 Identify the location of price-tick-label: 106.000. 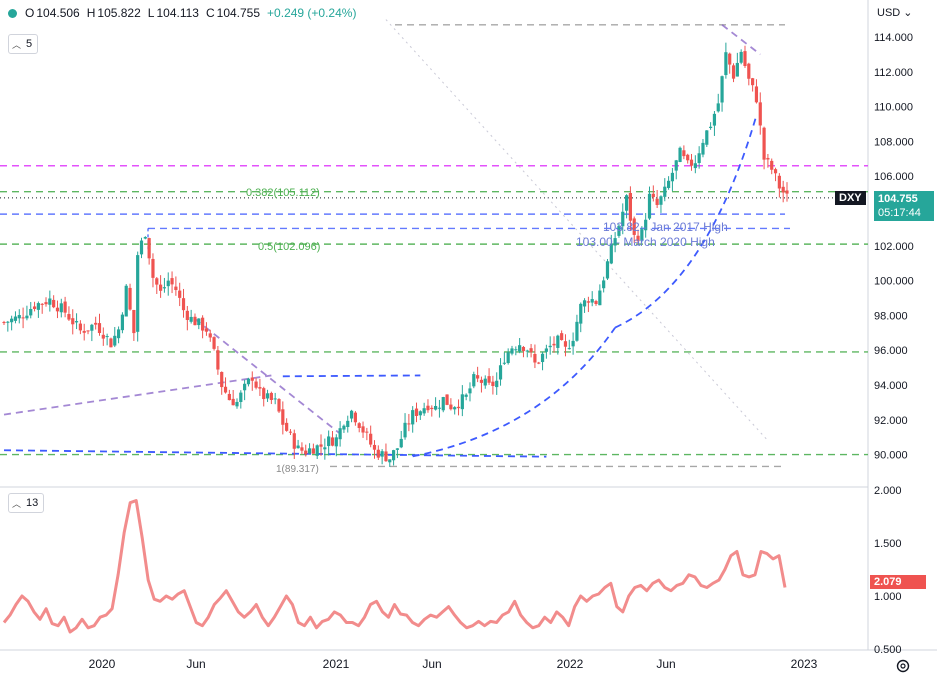
(894, 177).